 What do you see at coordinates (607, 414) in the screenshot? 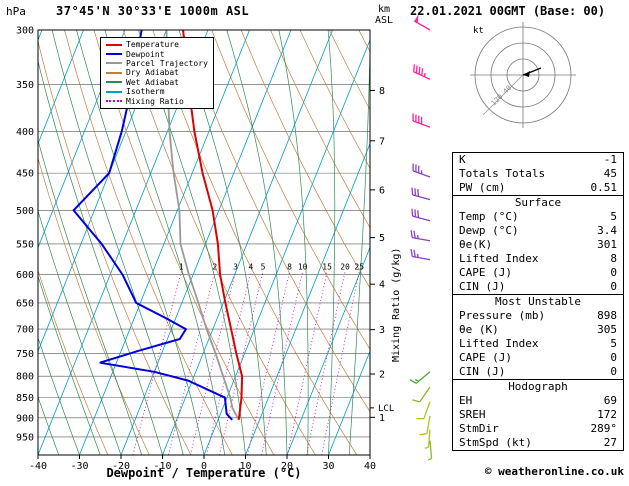
I see `stat-value: 172` at bounding box center [607, 414].